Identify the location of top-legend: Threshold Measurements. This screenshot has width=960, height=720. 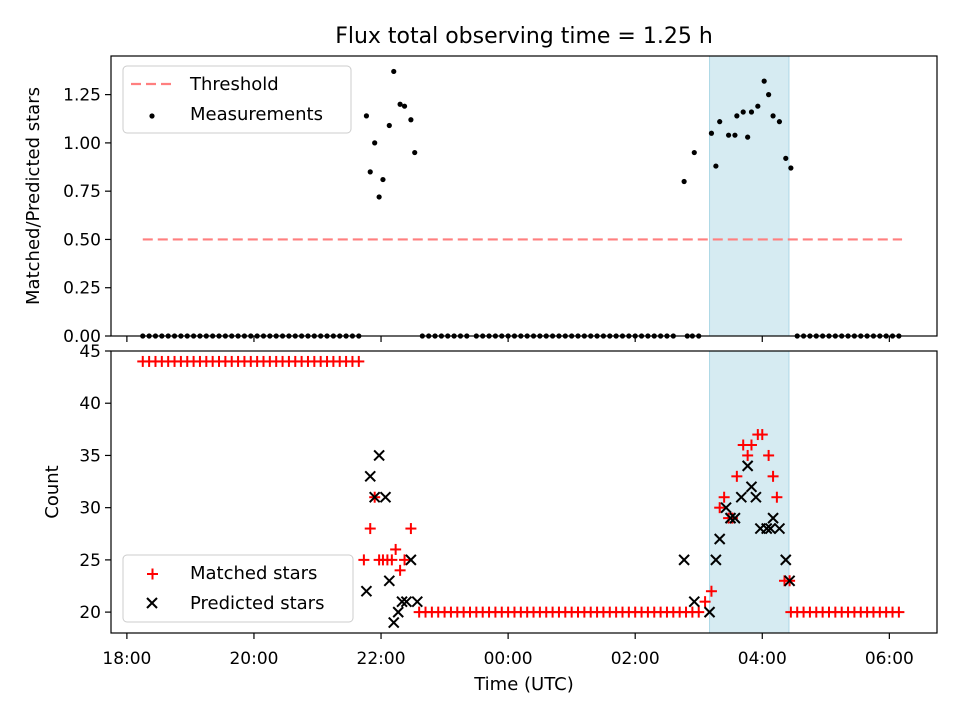
(237, 99).